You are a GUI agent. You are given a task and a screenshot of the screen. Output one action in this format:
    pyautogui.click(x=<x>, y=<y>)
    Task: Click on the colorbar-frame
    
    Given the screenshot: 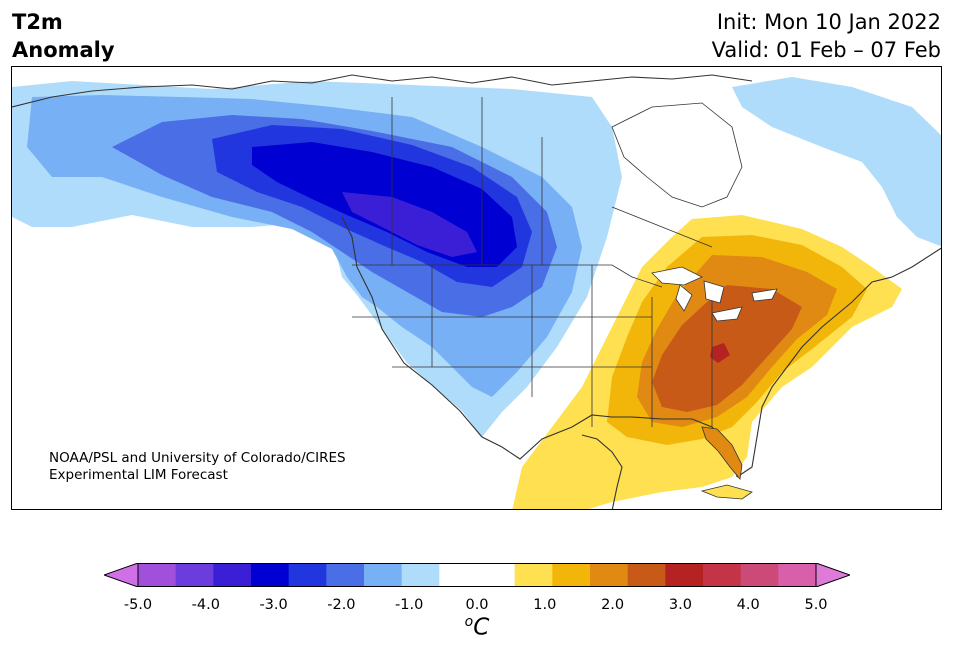 What is the action you would take?
    pyautogui.click(x=477, y=575)
    